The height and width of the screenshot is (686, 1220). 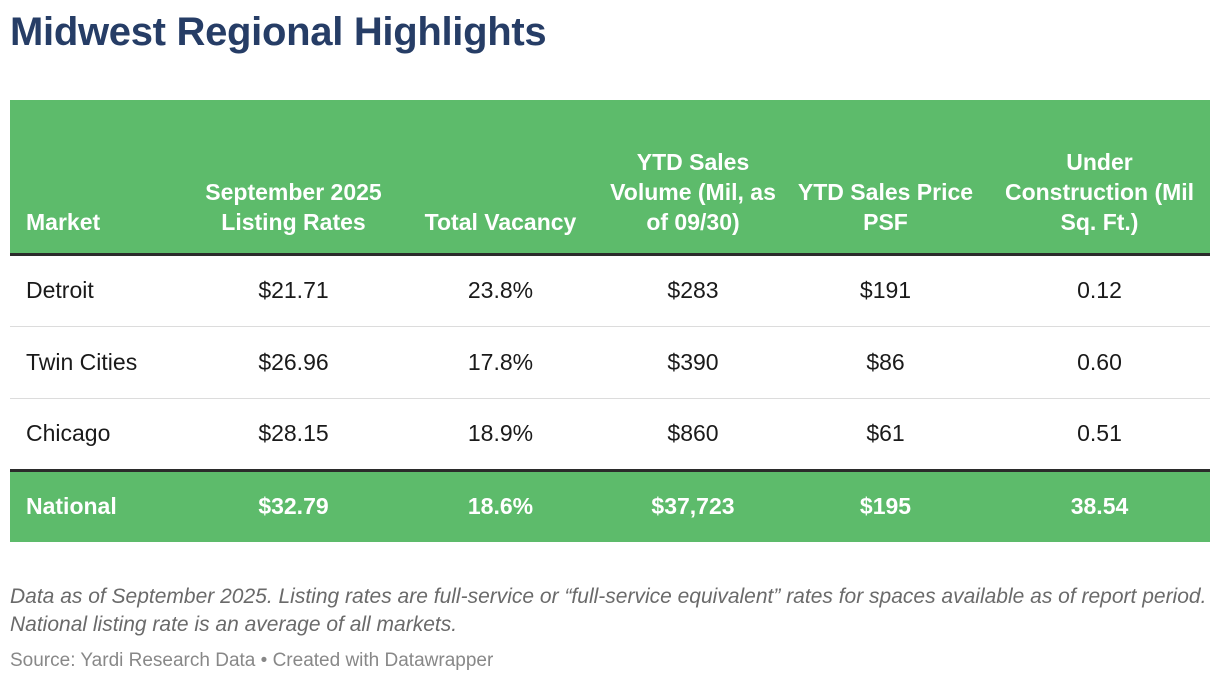 I want to click on sales-volume-cell: $860, so click(x=693, y=435).